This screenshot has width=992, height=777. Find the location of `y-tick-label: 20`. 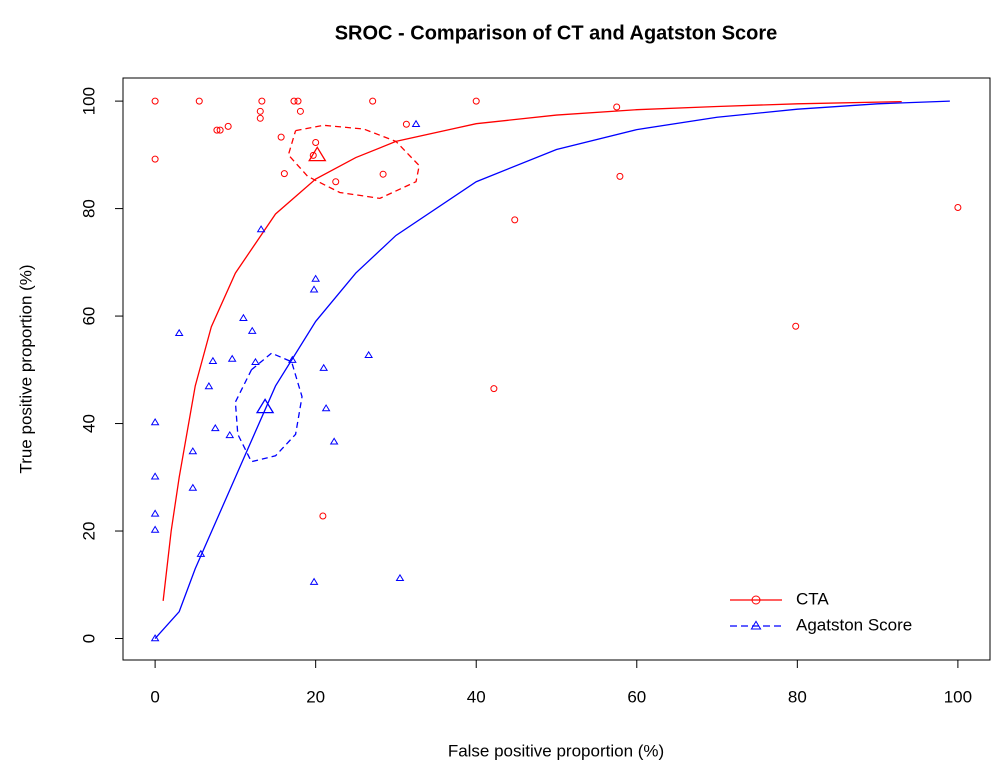

y-tick-label: 20 is located at coordinates (88, 531).